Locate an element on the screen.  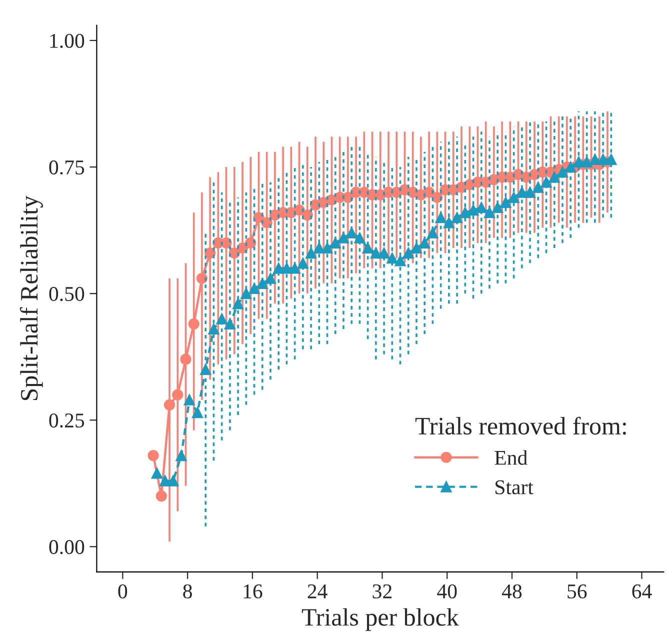
x-tick-label: 16 is located at coordinates (253, 591).